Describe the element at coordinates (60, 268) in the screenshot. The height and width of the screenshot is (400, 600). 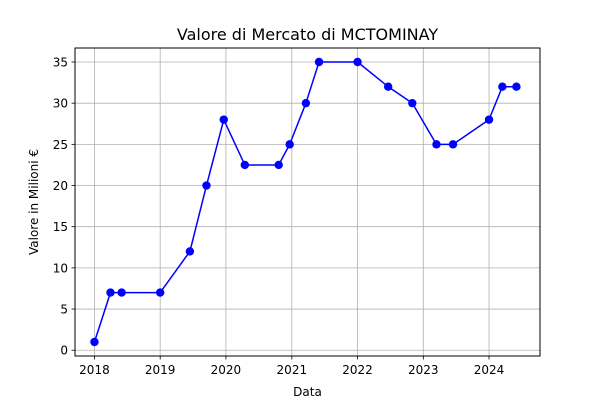
I see `y-tick-label: 10` at that location.